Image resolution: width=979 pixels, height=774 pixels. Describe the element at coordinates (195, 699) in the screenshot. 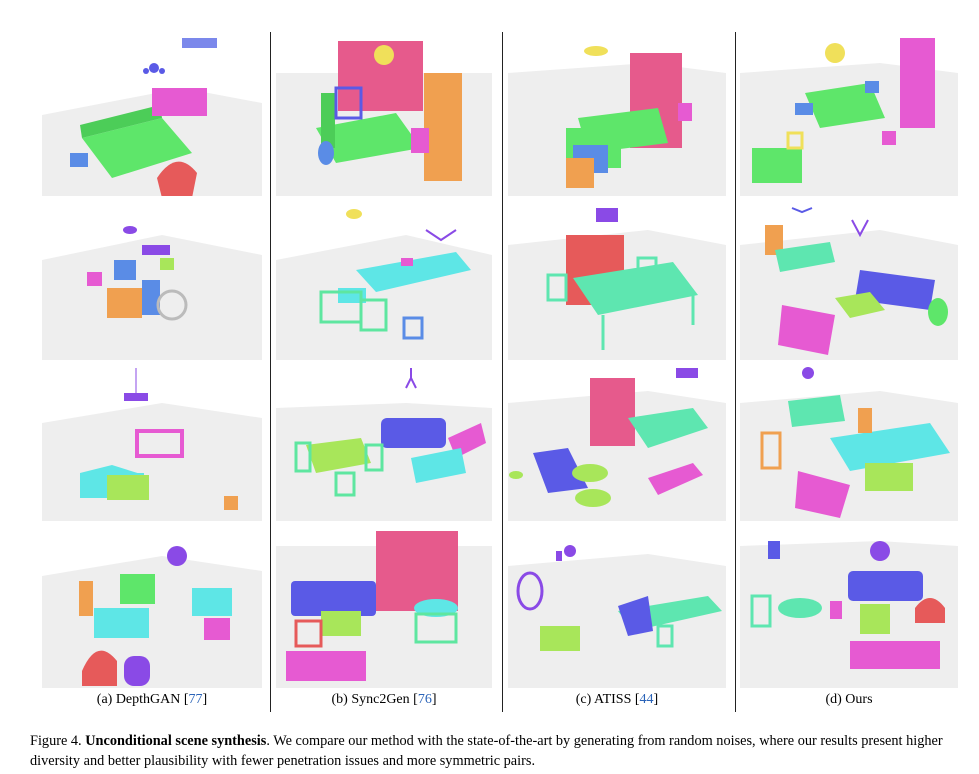

I see `citation-link: 77` at that location.